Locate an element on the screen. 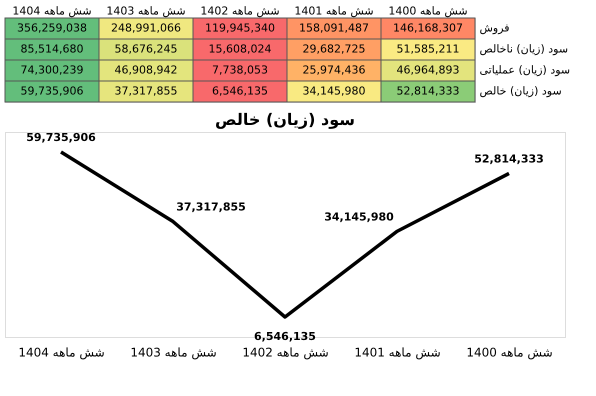 This screenshot has height=396, width=596. y-tick-label: سود (زیان) ناخالص is located at coordinates (524, 49).